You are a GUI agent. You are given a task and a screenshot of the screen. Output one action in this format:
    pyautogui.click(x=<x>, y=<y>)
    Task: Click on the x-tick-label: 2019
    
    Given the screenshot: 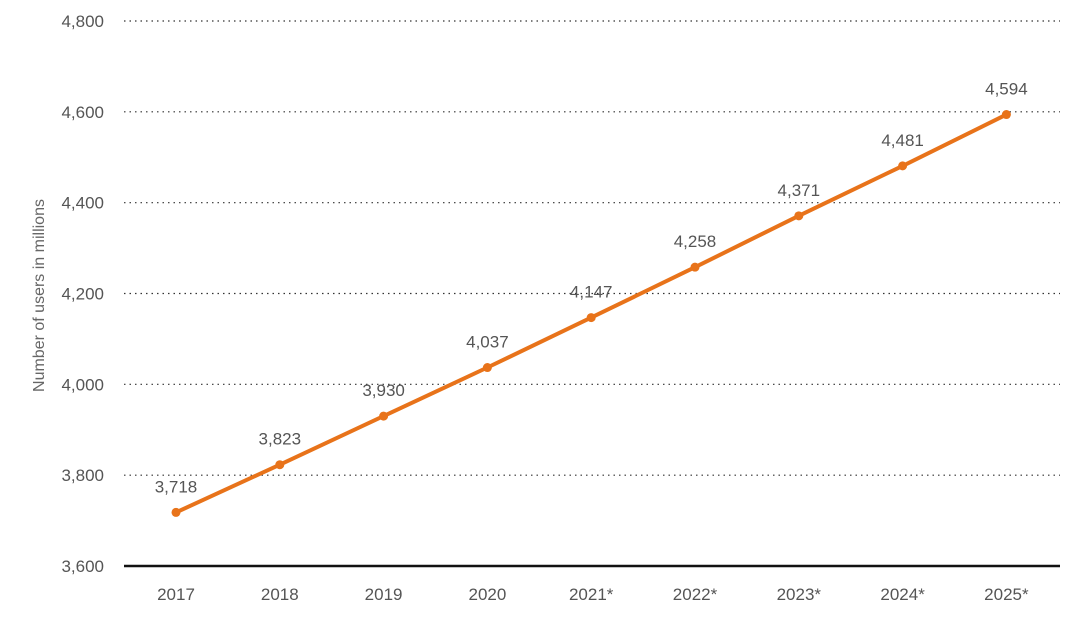 What is the action you would take?
    pyautogui.click(x=384, y=594)
    